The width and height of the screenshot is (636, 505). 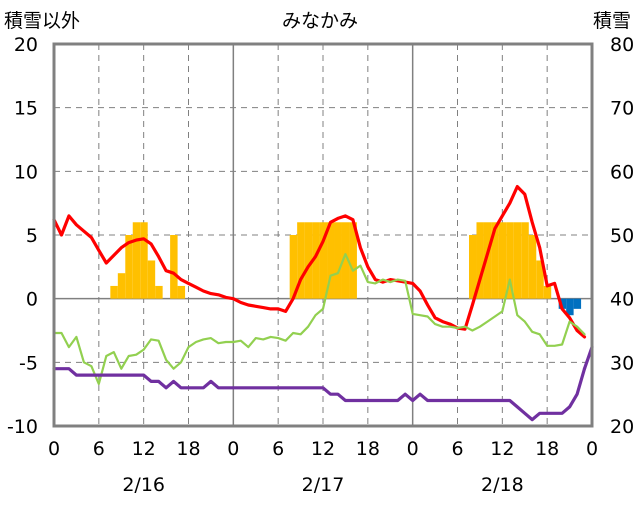 What do you see at coordinates (42, 21) in the screenshot?
I see `left-axis-label: 積雪以外` at bounding box center [42, 21].